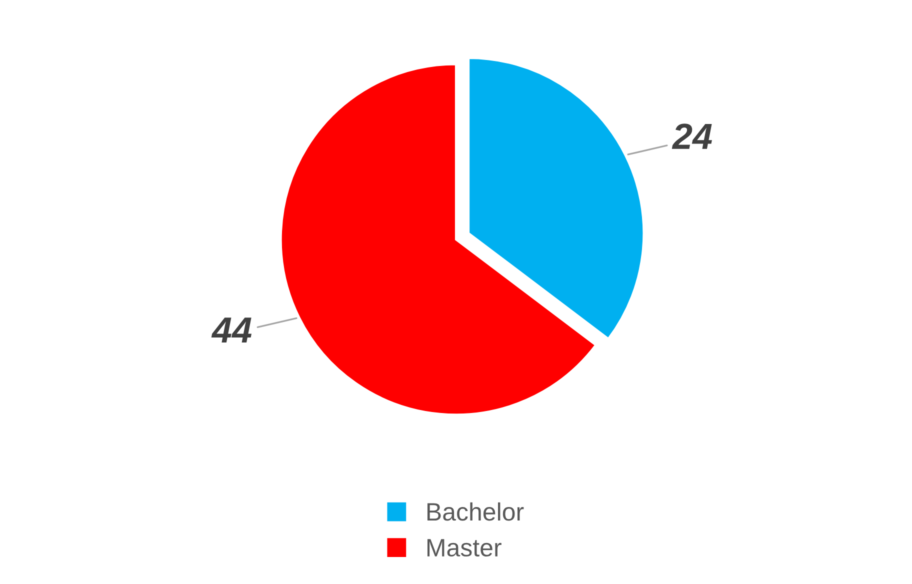  Describe the element at coordinates (692, 136) in the screenshot. I see `data-label: 24` at that location.